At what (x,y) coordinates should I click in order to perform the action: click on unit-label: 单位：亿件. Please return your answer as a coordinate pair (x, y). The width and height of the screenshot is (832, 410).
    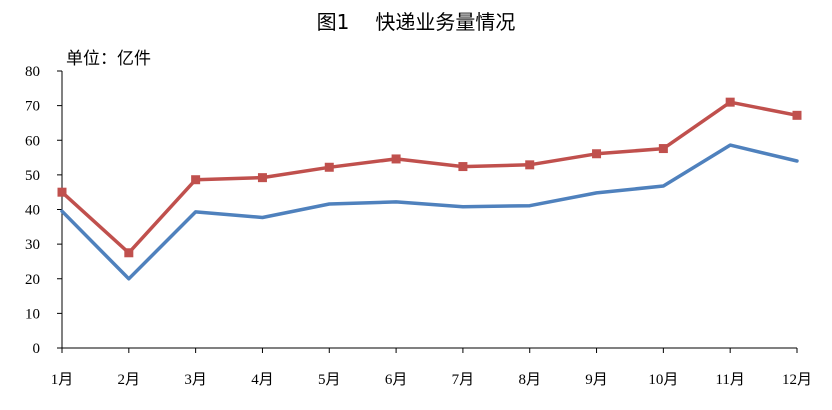
    Looking at the image, I should click on (108, 59).